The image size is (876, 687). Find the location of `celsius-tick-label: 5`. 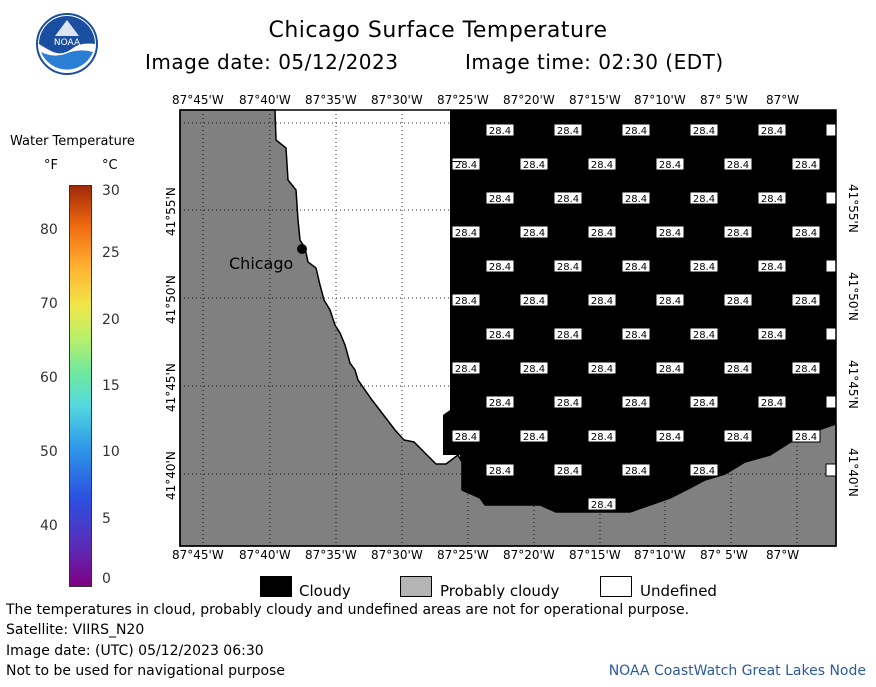

celsius-tick-label: 5 is located at coordinates (106, 519).